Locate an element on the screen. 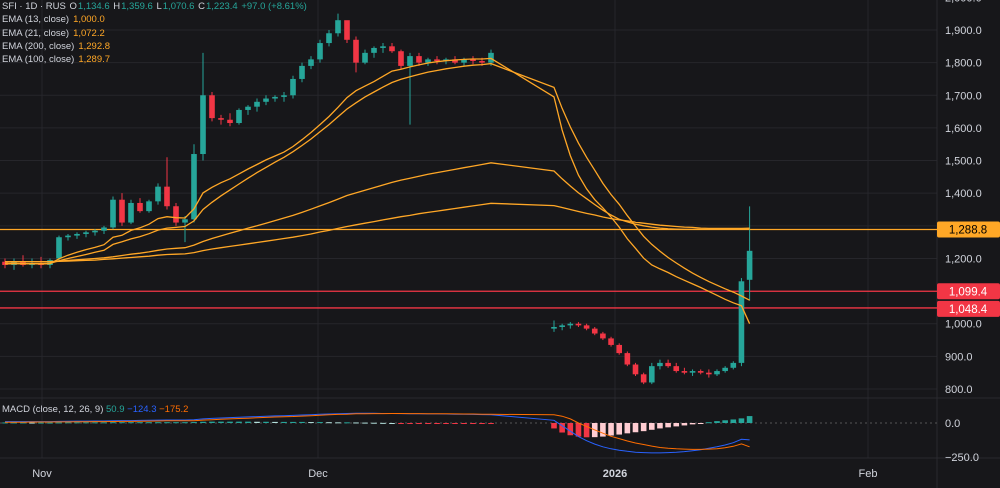 This screenshot has height=488, width=1000. symbol-label: SFI · 1D · RUS is located at coordinates (34, 6).